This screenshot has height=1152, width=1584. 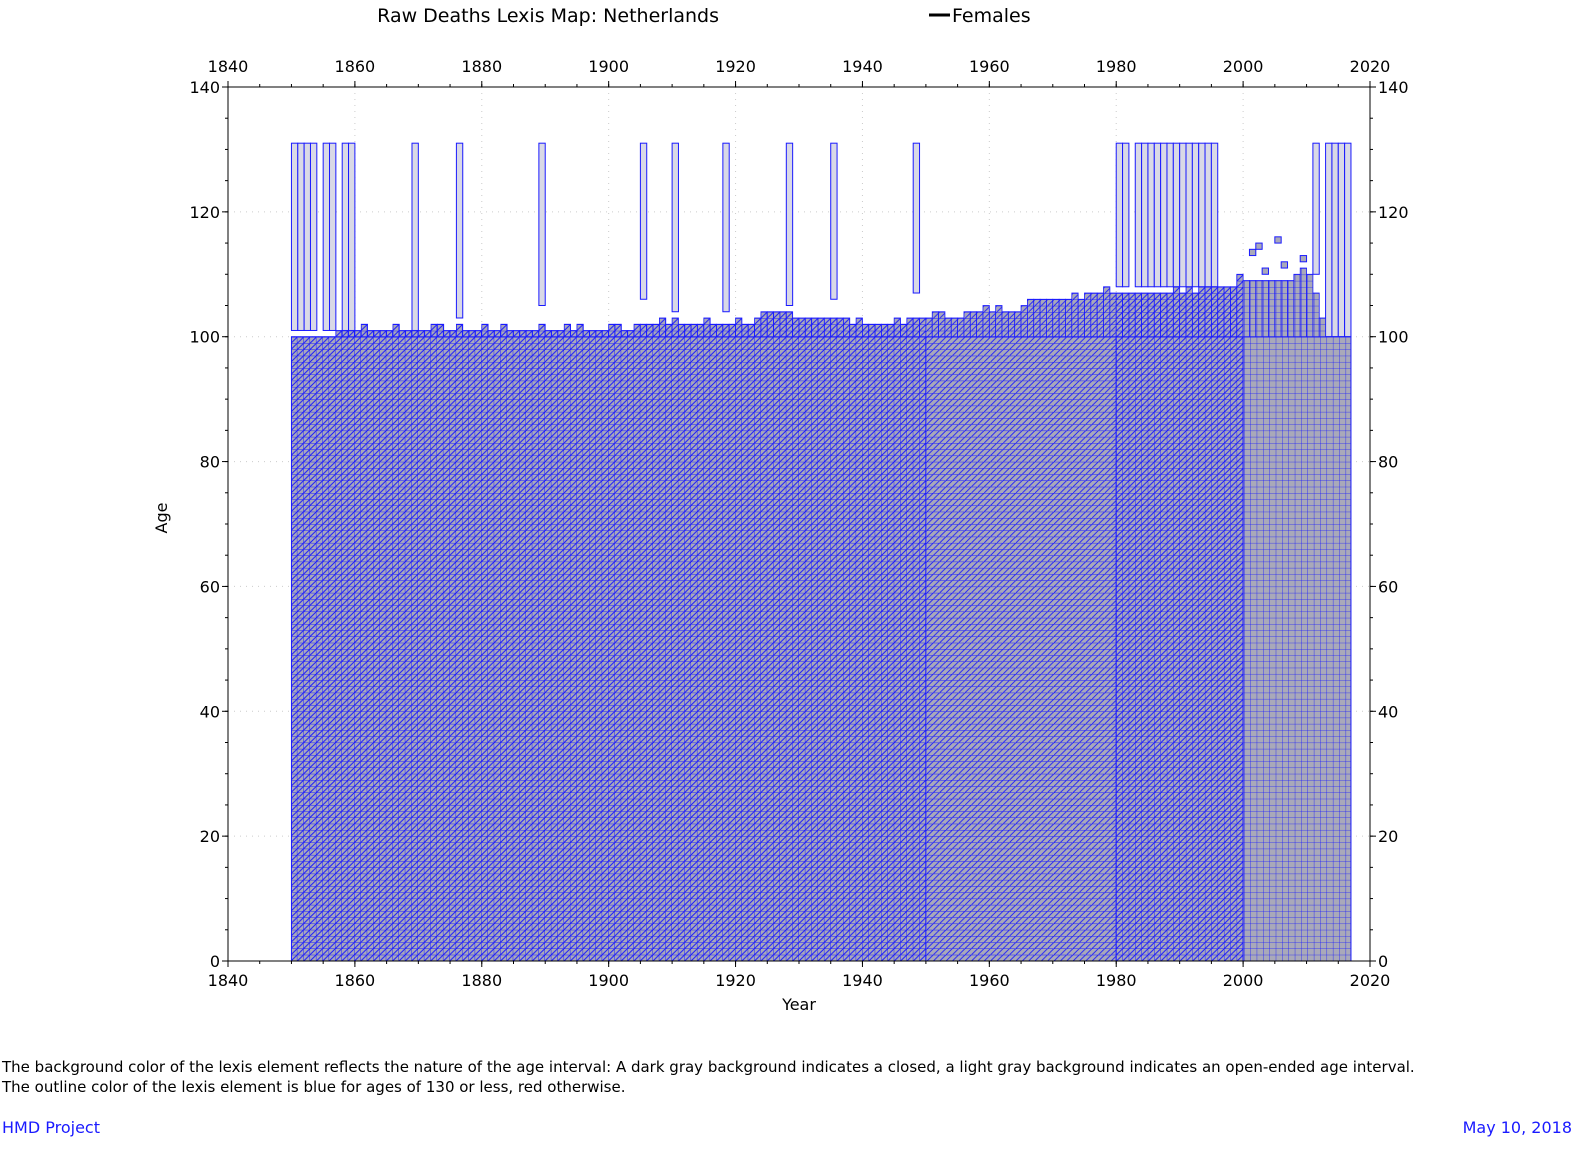 What do you see at coordinates (1517, 1127) in the screenshot?
I see `footer-date: May 10, 2018` at bounding box center [1517, 1127].